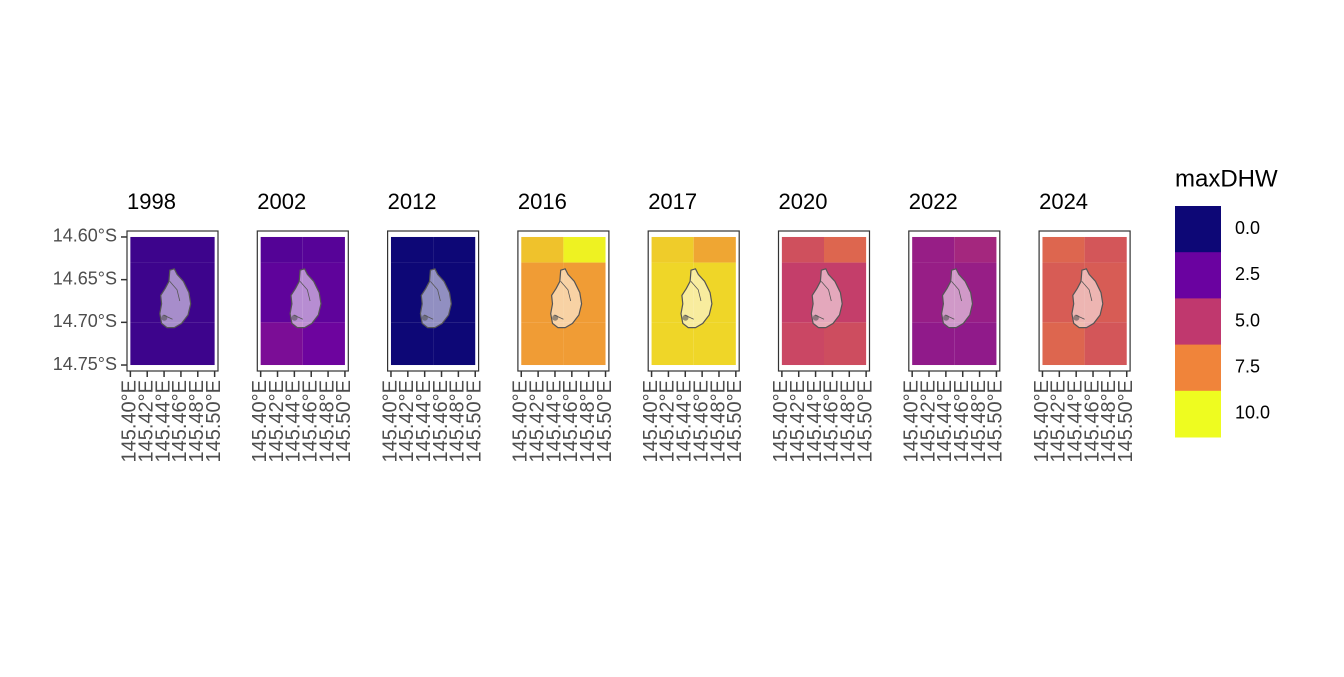  What do you see at coordinates (412, 201) in the screenshot?
I see `panel-title: 2012` at bounding box center [412, 201].